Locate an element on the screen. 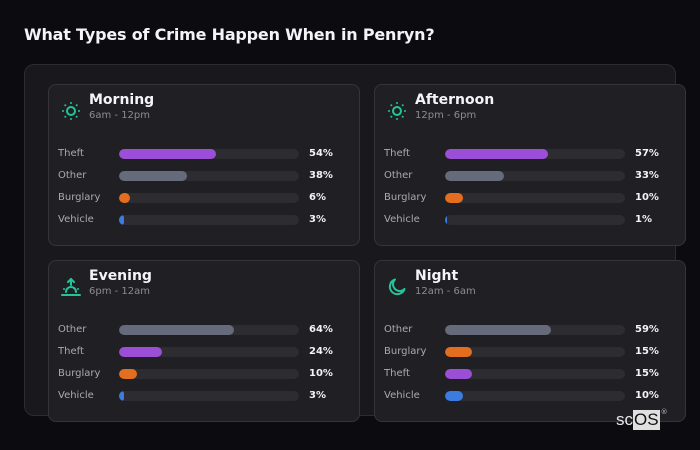  bar-value: 59% is located at coordinates (647, 329).